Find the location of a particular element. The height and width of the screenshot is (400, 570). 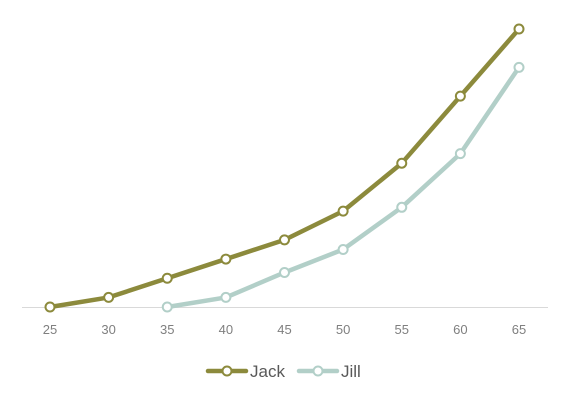

x-tick-label: 30 is located at coordinates (108, 329).